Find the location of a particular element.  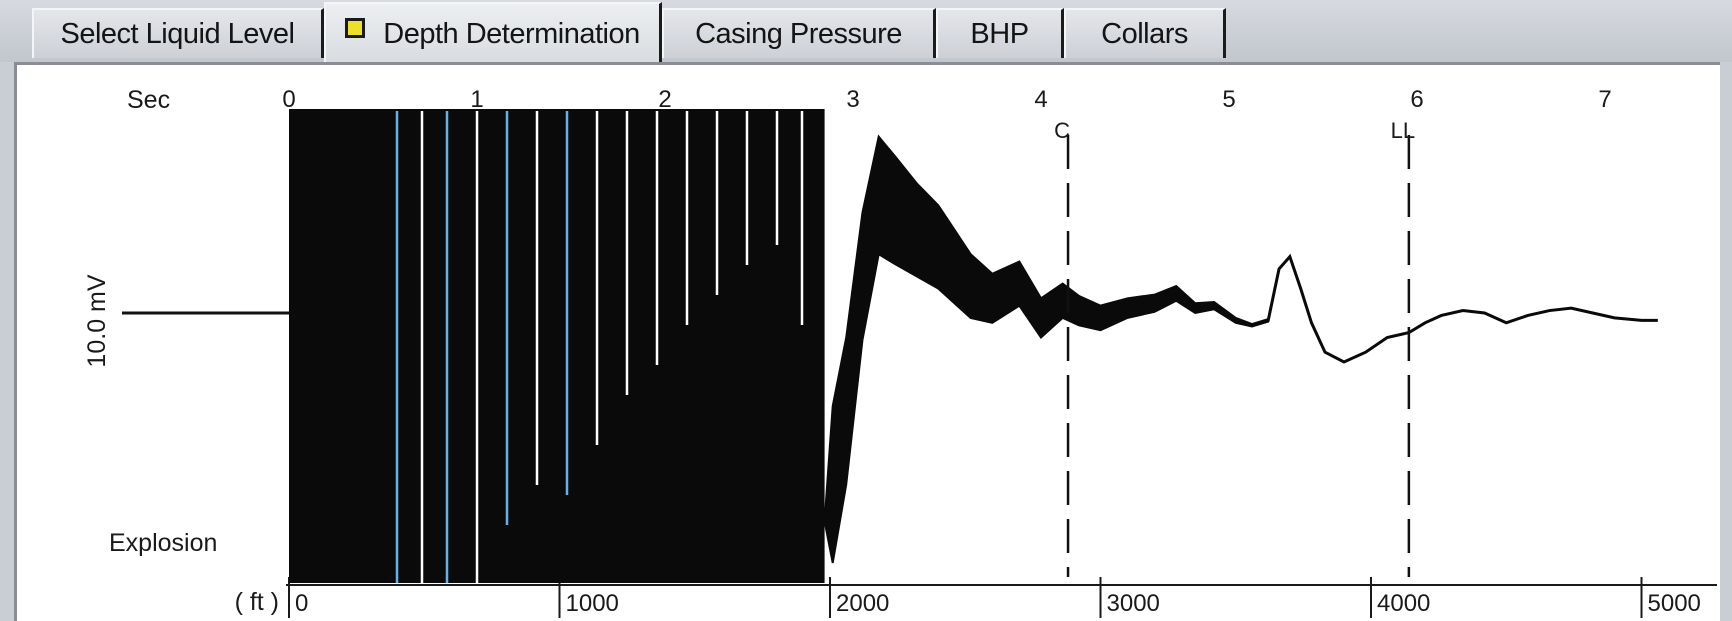

time-tick-label: 3 is located at coordinates (852, 99).